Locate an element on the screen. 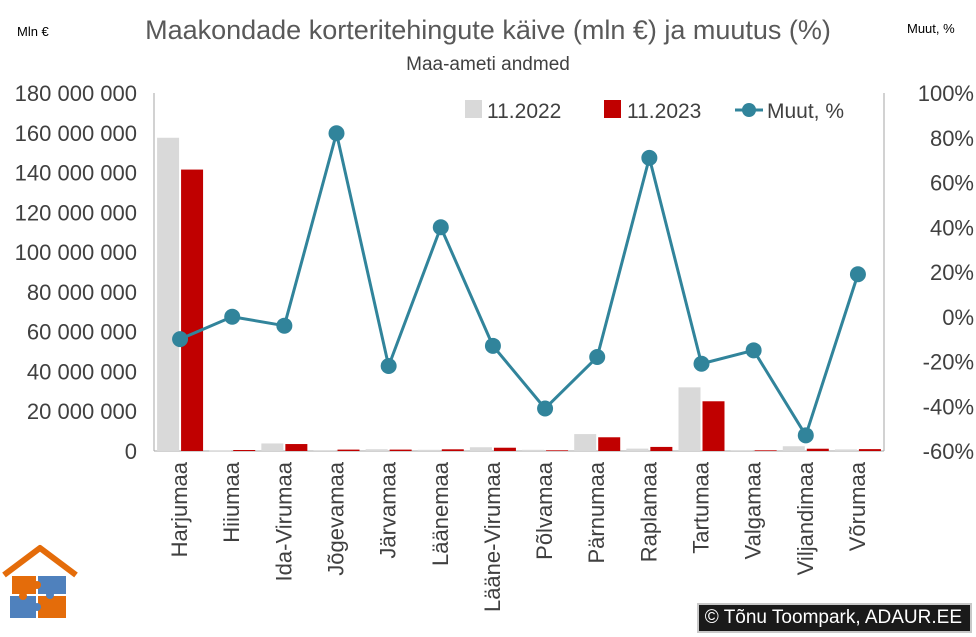 This screenshot has width=976, height=637. bar-11.2023-Hiiumaa is located at coordinates (244, 450).